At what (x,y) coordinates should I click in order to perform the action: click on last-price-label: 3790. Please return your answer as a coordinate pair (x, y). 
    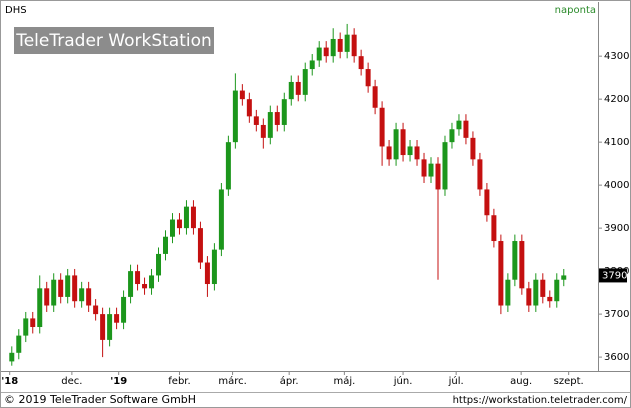
    Looking at the image, I should click on (614, 275).